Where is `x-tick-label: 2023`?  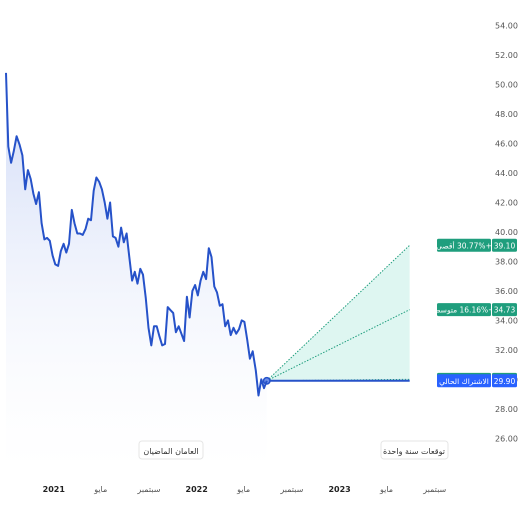 x-tick-label: 2023 is located at coordinates (339, 489).